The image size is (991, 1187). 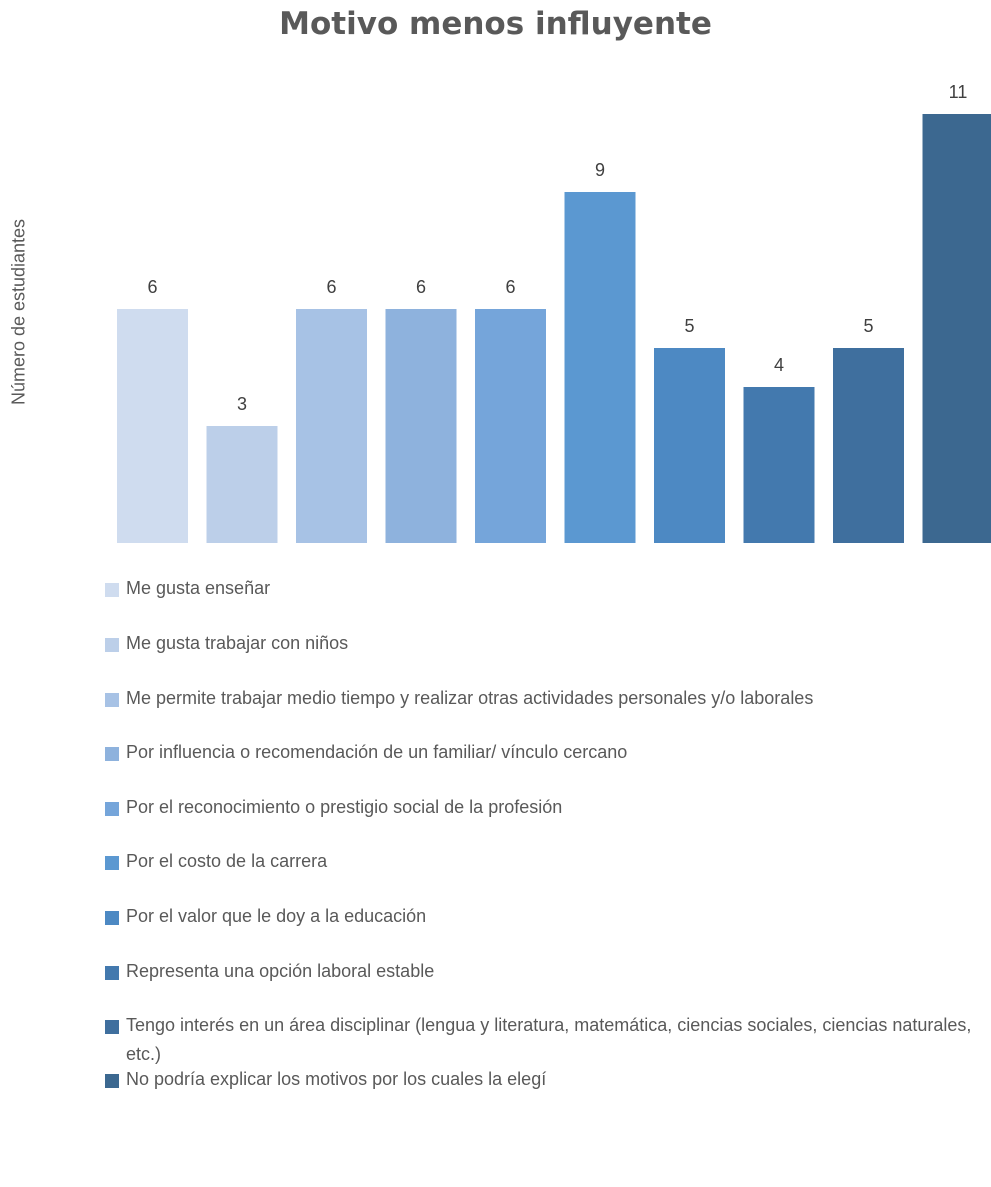 What do you see at coordinates (237, 643) in the screenshot?
I see `legend-label: Me gusta trabajar con niños` at bounding box center [237, 643].